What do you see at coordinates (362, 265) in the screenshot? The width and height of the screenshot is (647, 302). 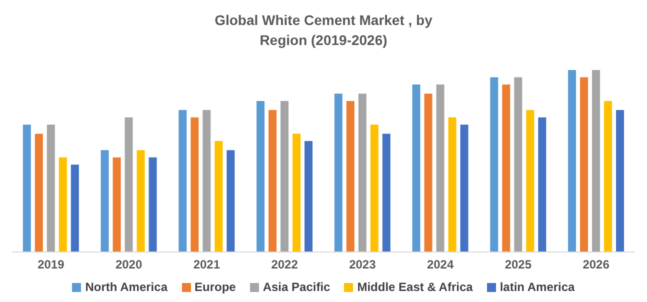 I see `x-tick-label: 2023` at bounding box center [362, 265].